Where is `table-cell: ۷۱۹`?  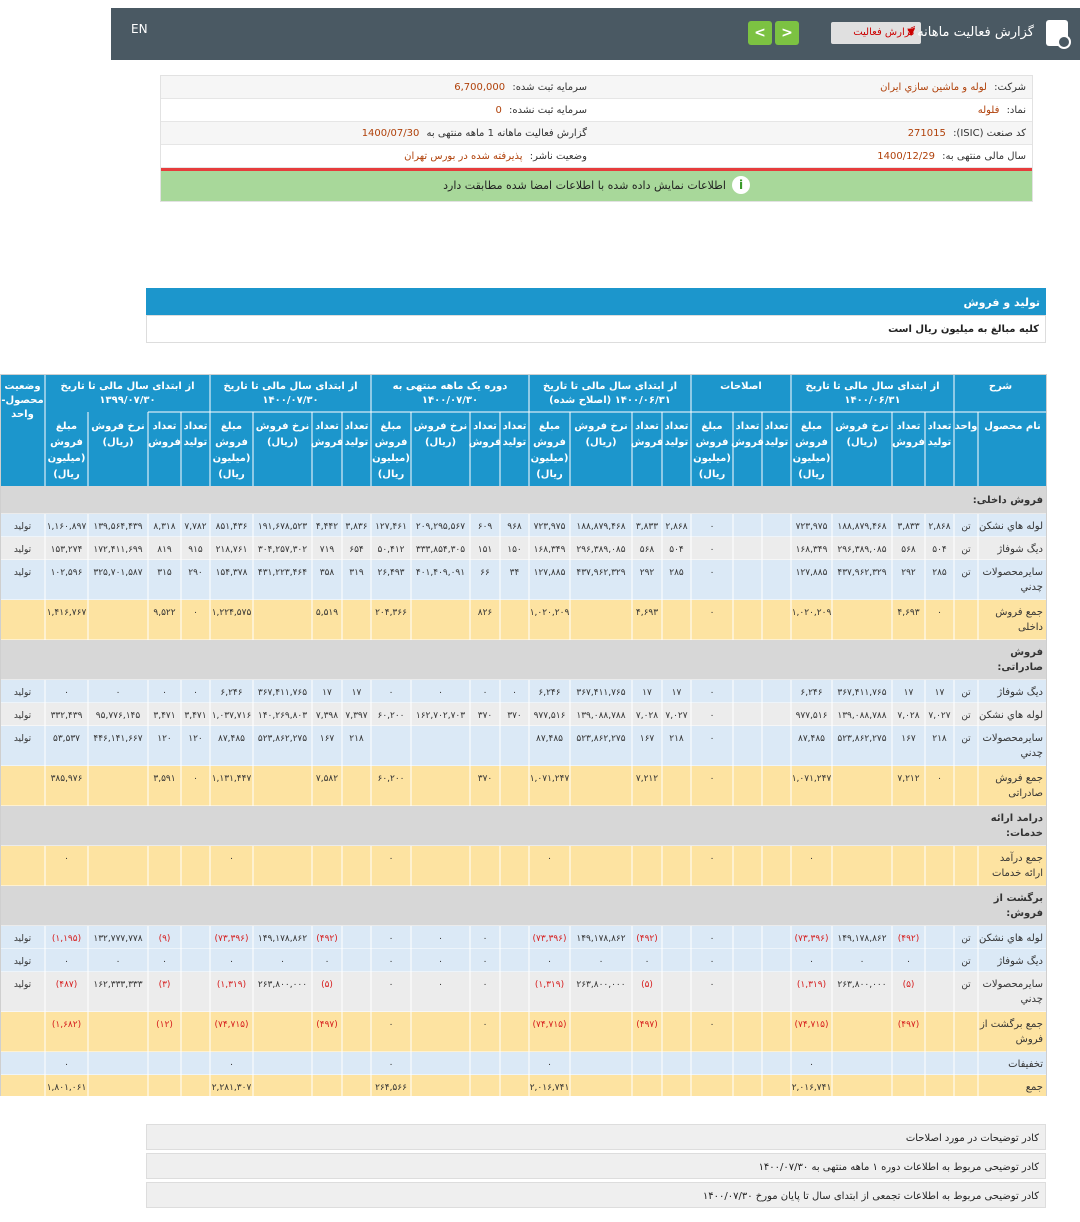
table-cell: ۷۱۹ is located at coordinates (327, 550).